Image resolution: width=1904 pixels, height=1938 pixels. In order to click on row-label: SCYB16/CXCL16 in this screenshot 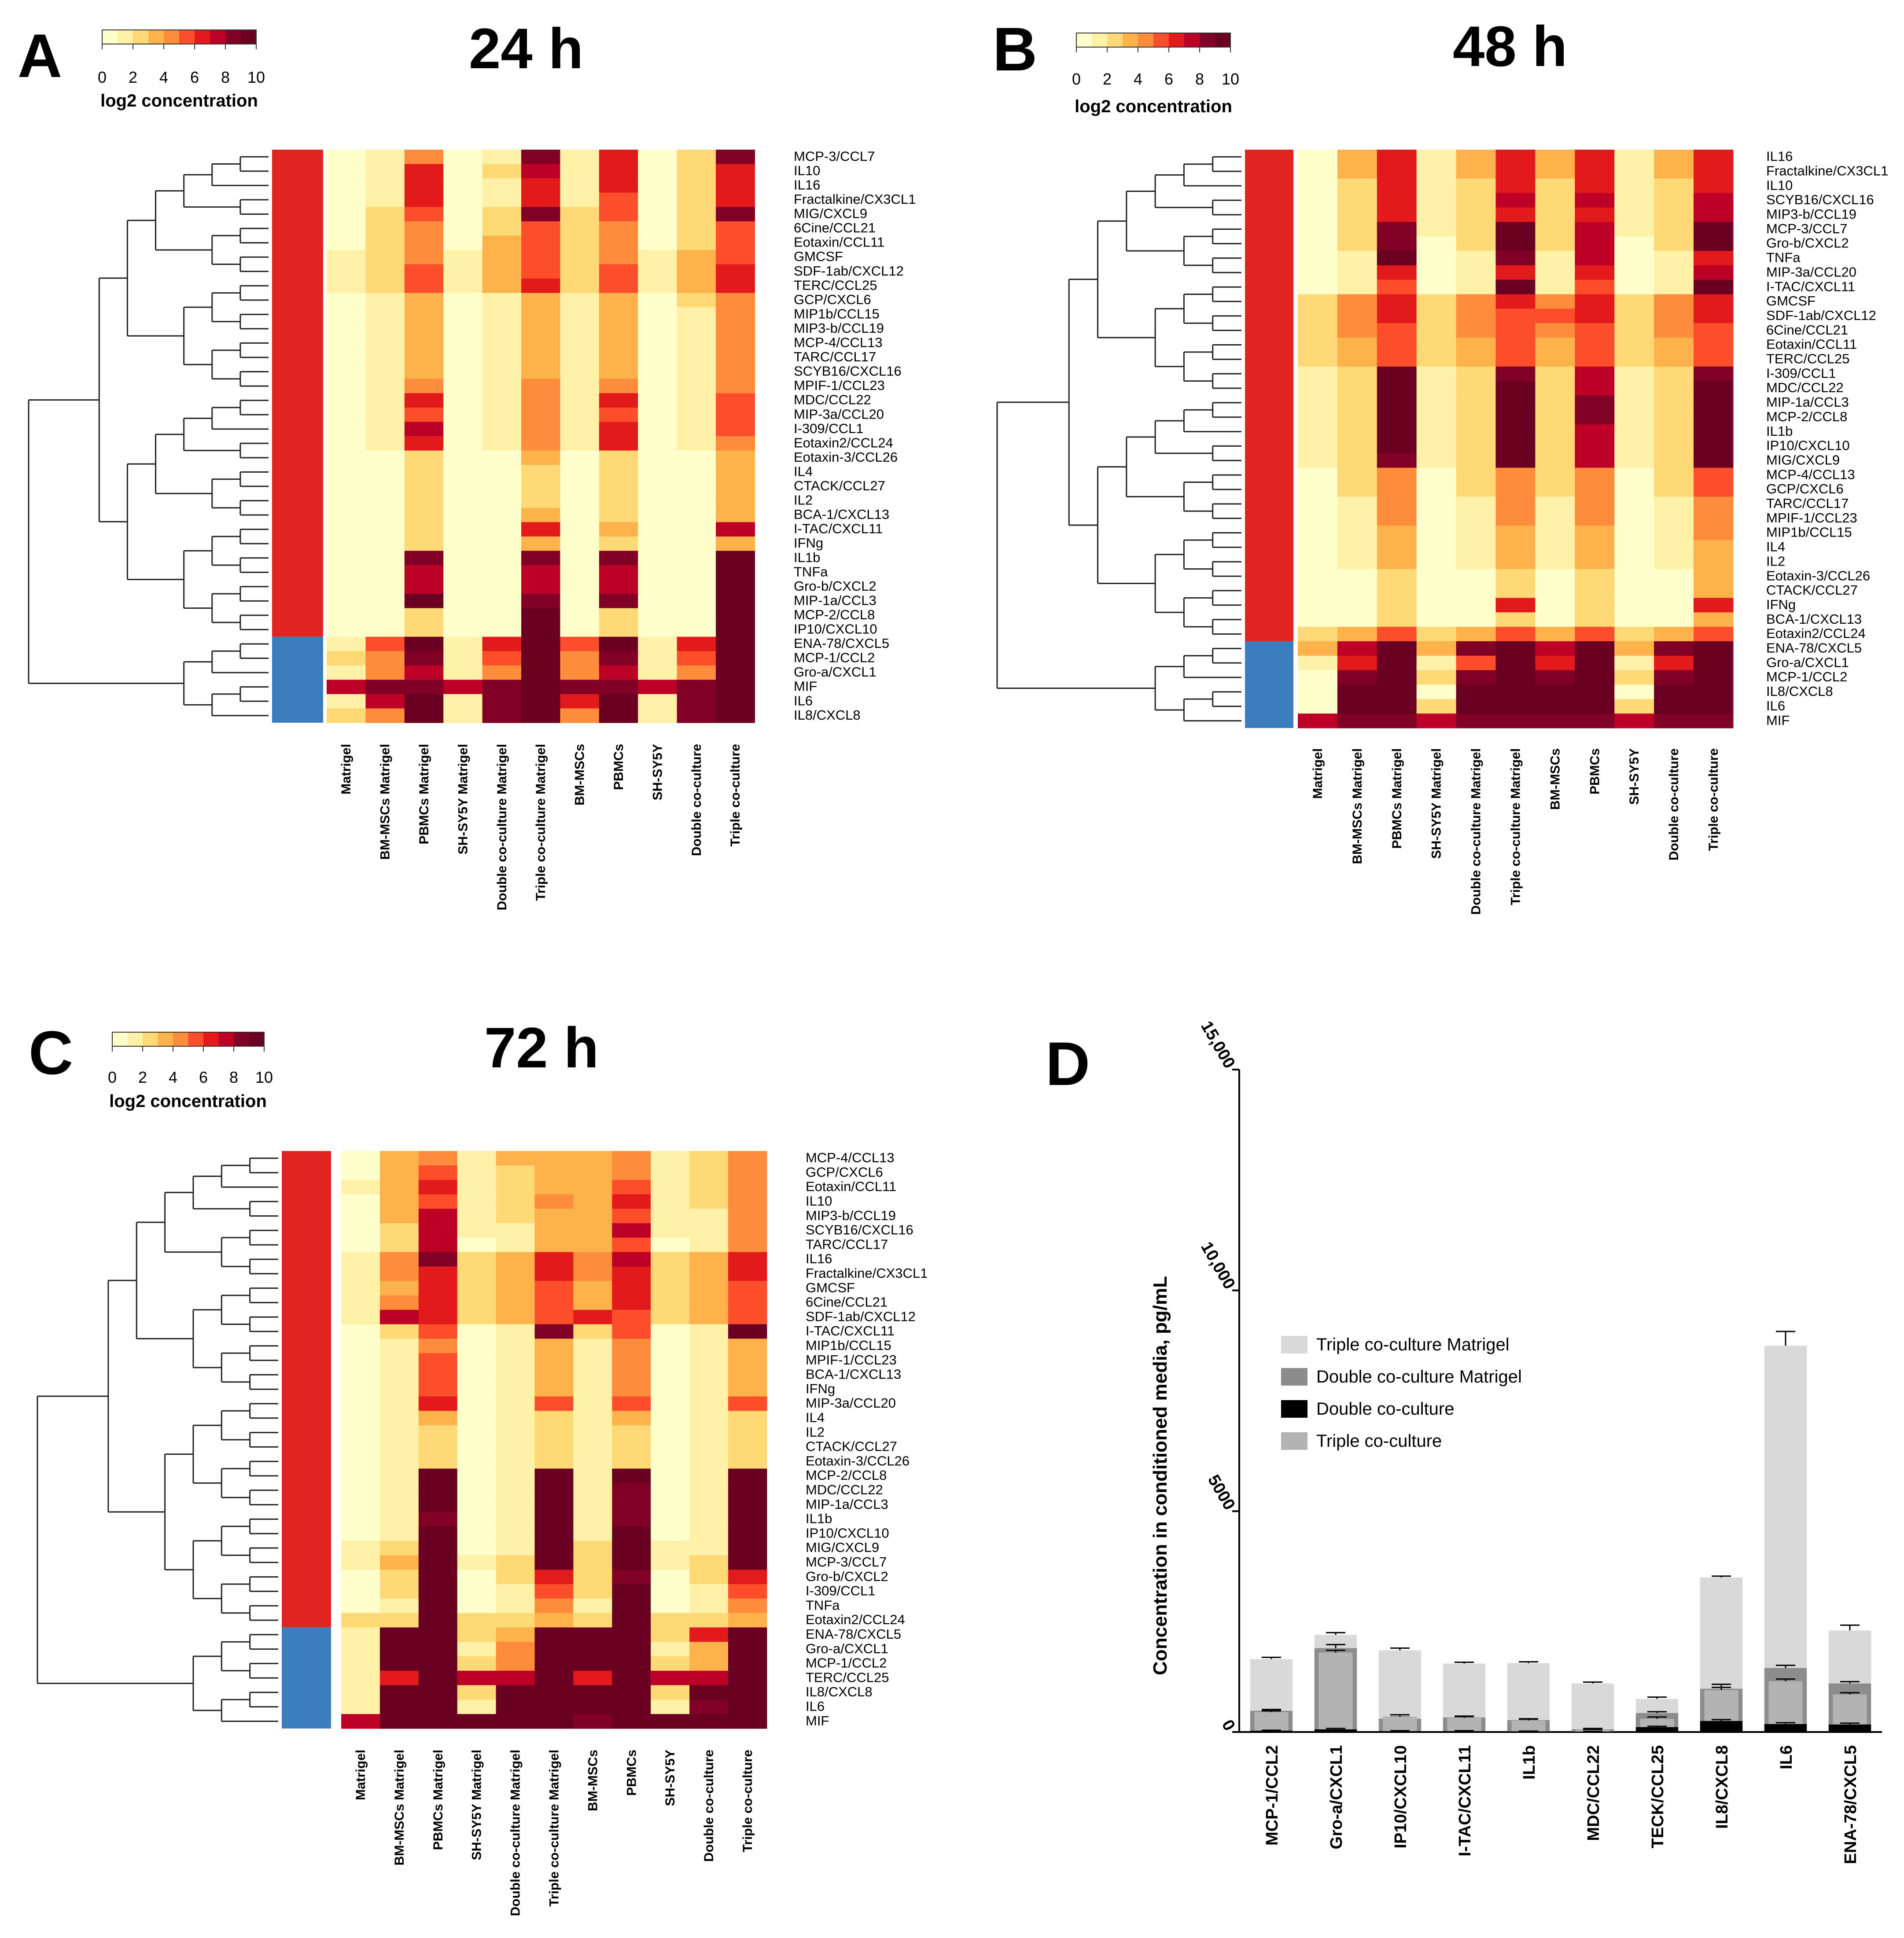, I will do `click(1820, 200)`.